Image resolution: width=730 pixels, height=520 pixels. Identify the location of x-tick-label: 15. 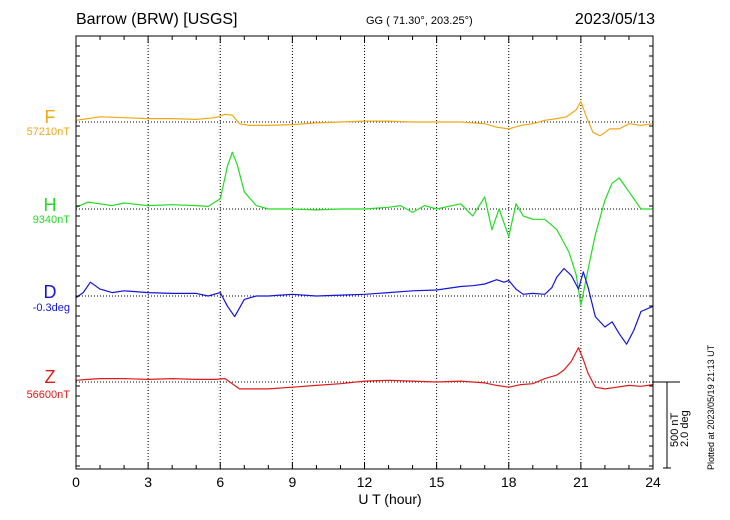
(437, 482).